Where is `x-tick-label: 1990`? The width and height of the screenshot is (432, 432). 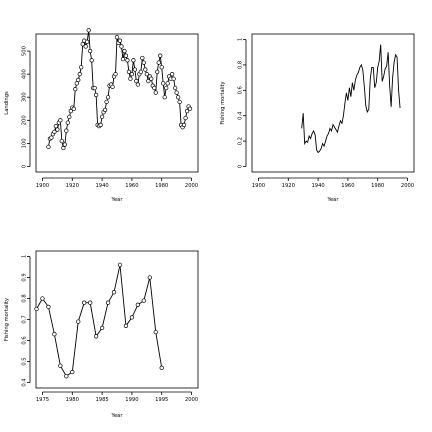 x-tick-label: 1990 is located at coordinates (131, 400).